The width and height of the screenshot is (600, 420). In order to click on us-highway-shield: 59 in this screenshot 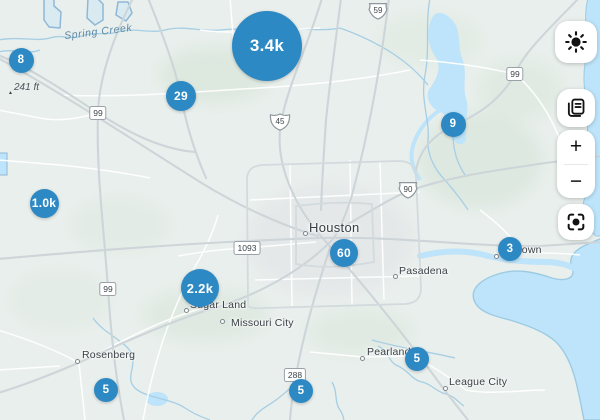, I will do `click(378, 11)`.